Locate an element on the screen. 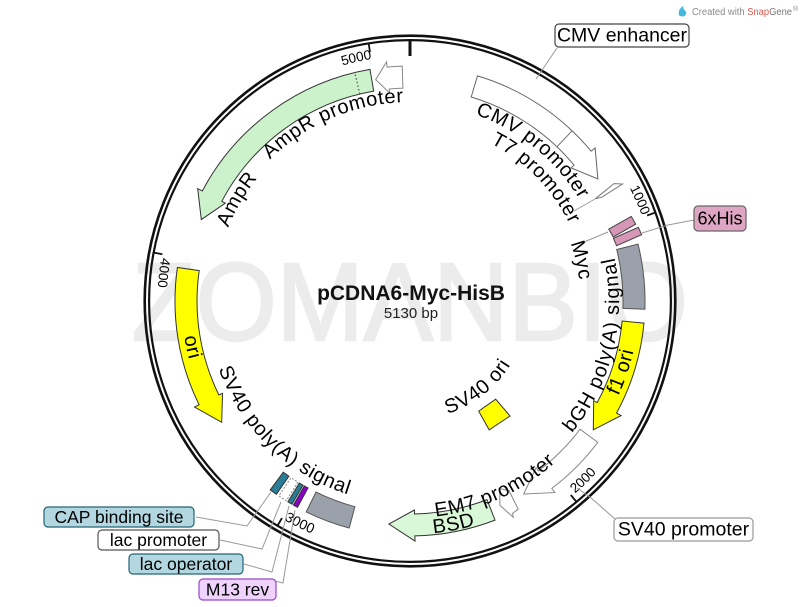  svg-text: Created with SnapGene is located at coordinates (742, 12).